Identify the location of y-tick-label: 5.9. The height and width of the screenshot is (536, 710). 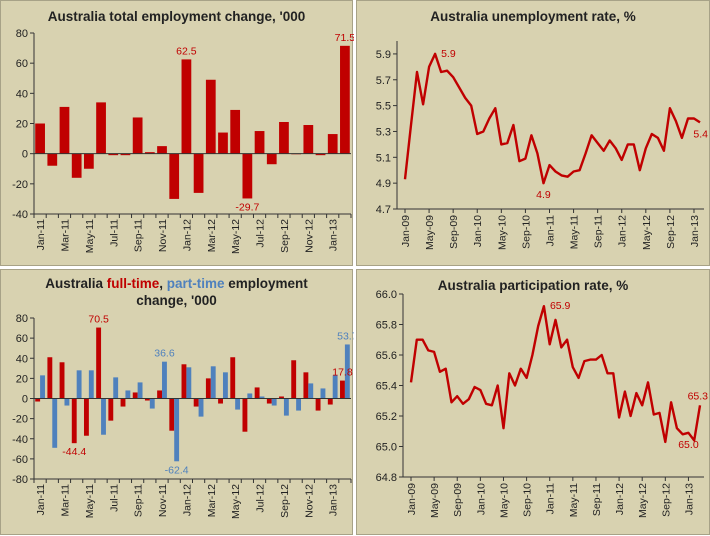
(383, 55).